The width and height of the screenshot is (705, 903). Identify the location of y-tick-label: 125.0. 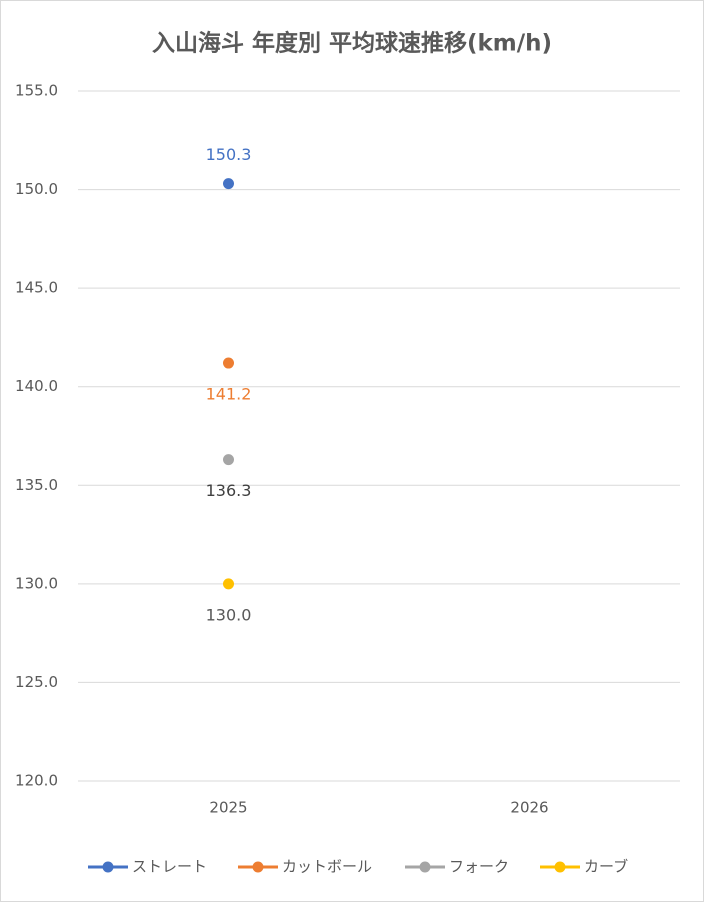
(36, 682).